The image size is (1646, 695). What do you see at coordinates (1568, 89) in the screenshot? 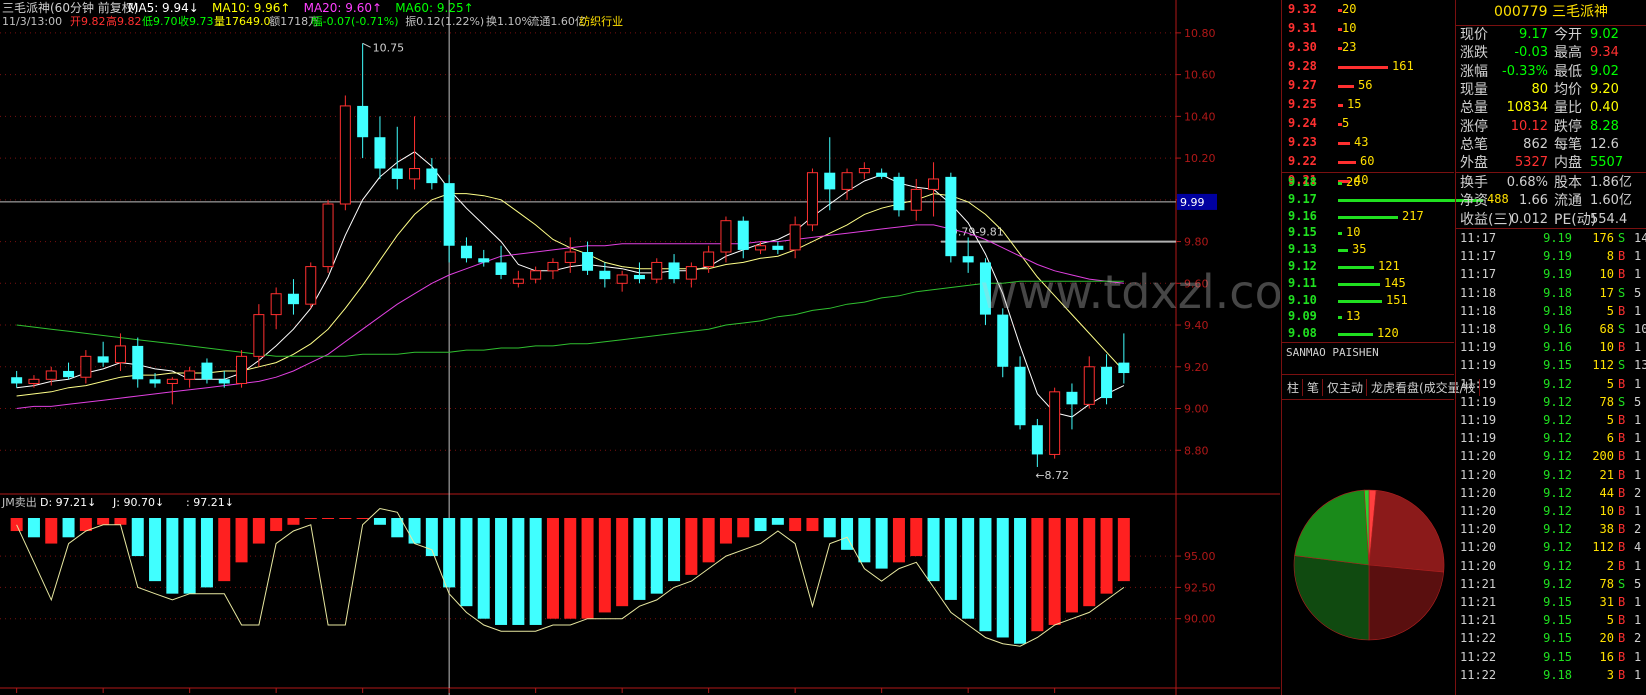
I see `quote-label: 均价` at bounding box center [1568, 89].